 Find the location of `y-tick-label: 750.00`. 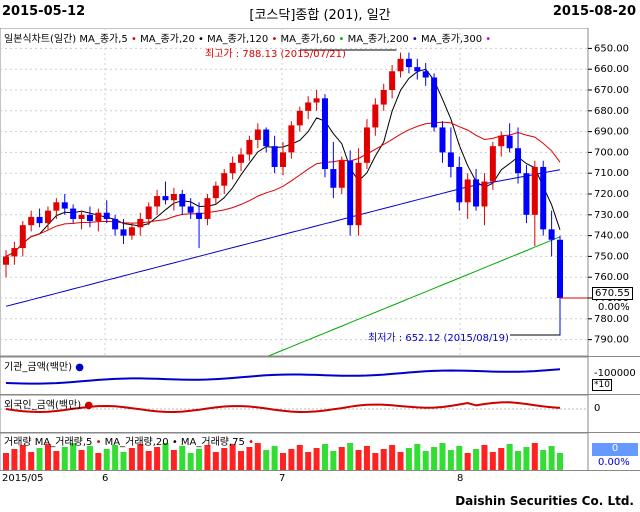

y-tick-label: 750.00 is located at coordinates (611, 256).